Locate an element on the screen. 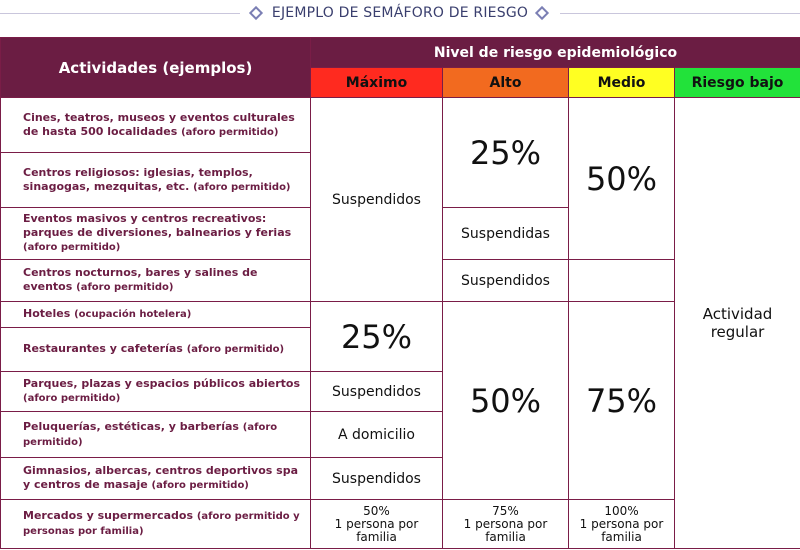  market-max-line1: 1 persona por is located at coordinates (376, 523).